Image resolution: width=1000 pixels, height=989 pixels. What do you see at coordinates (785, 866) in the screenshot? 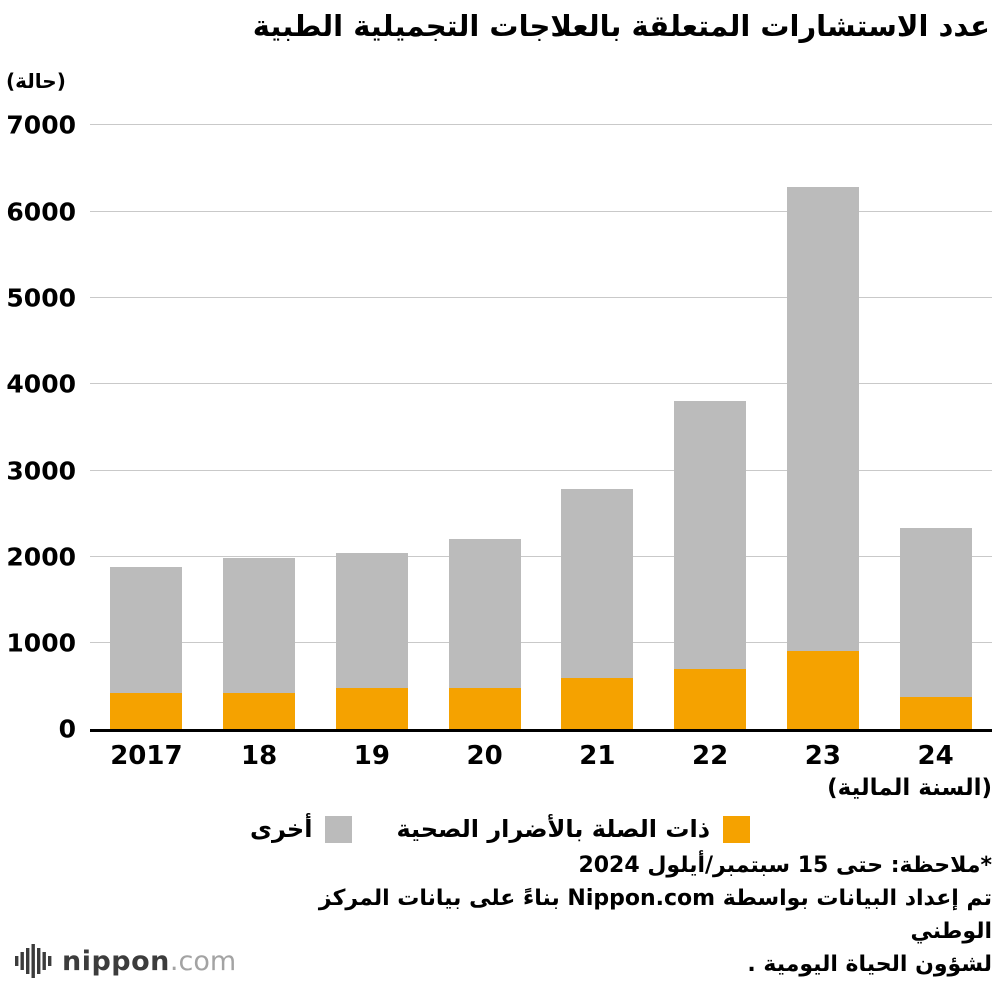
I see `note-line: *ملاحظة: حتى 15 سبتمبر/أيلول 2024` at bounding box center [785, 866].